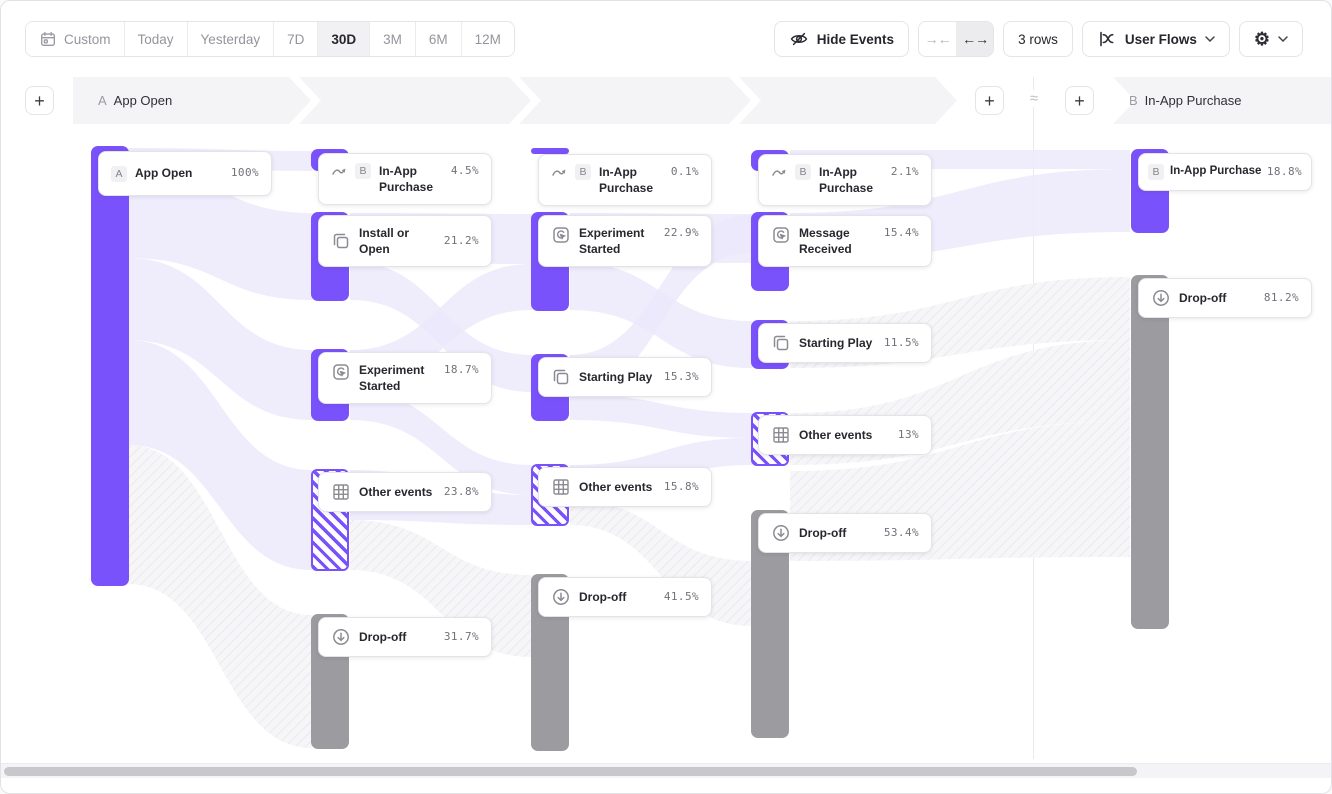 This screenshot has width=1332, height=794. Describe the element at coordinates (143, 100) in the screenshot. I see `start-event-label: App Open` at that location.